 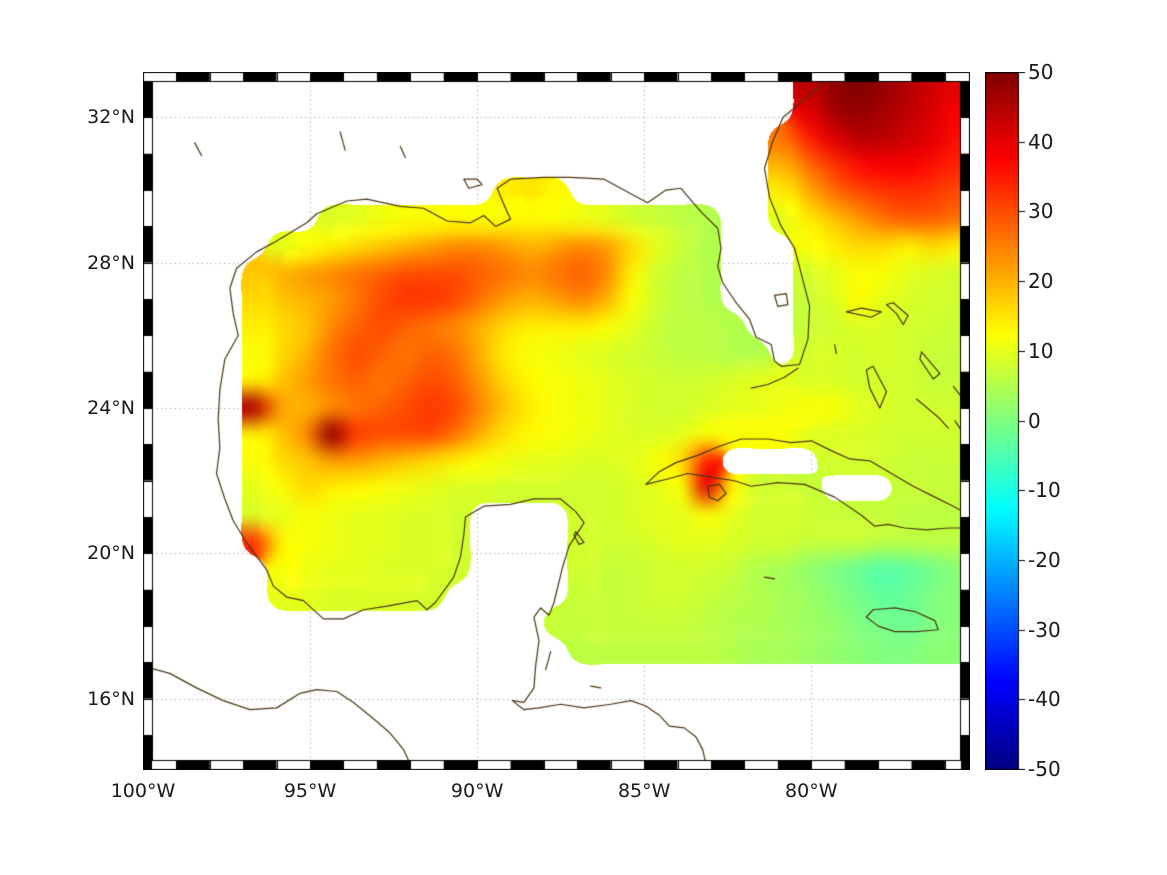 I want to click on colorbar-tick-label: 40, so click(x=1041, y=141).